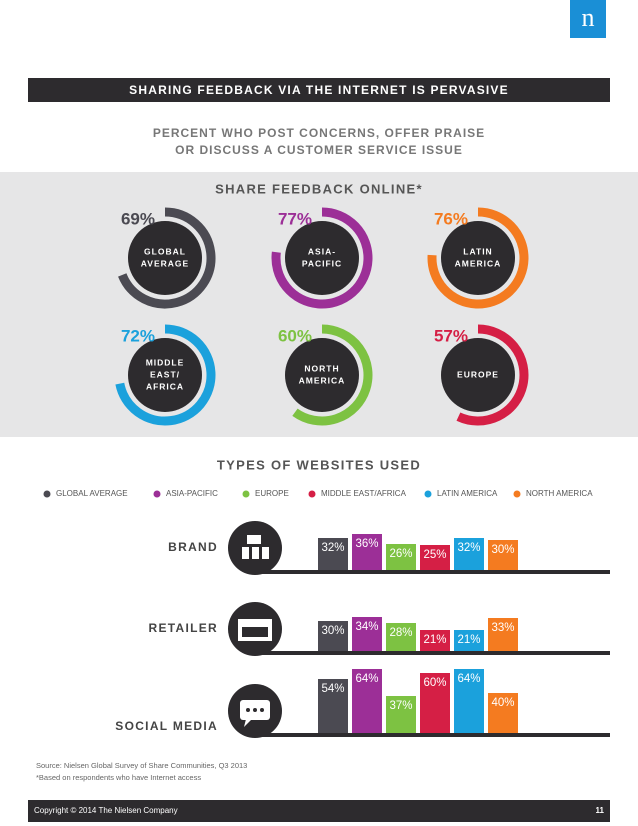 The height and width of the screenshot is (826, 638). What do you see at coordinates (321, 368) in the screenshot?
I see `donut-label: NORTH` at bounding box center [321, 368].